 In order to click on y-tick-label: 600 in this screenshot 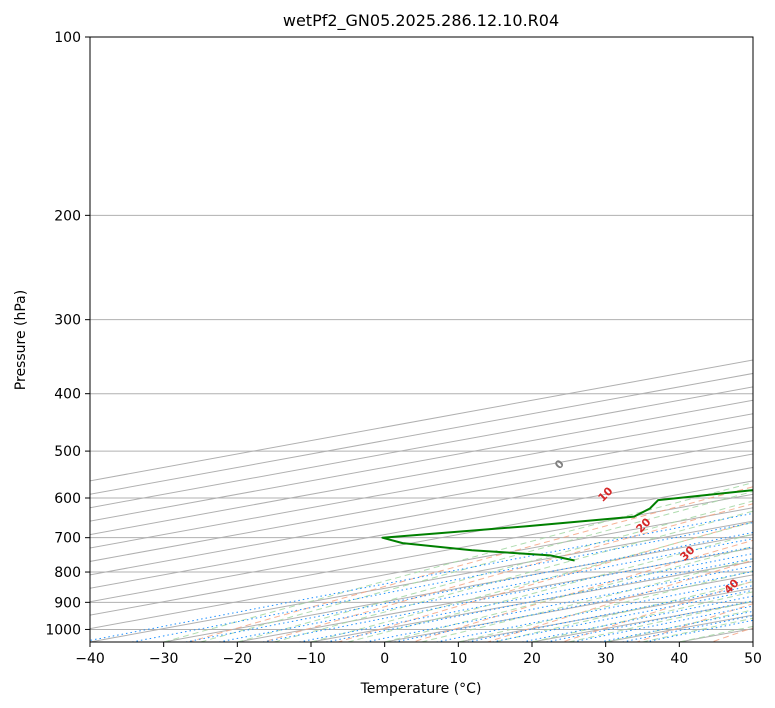, I will do `click(67, 499)`.